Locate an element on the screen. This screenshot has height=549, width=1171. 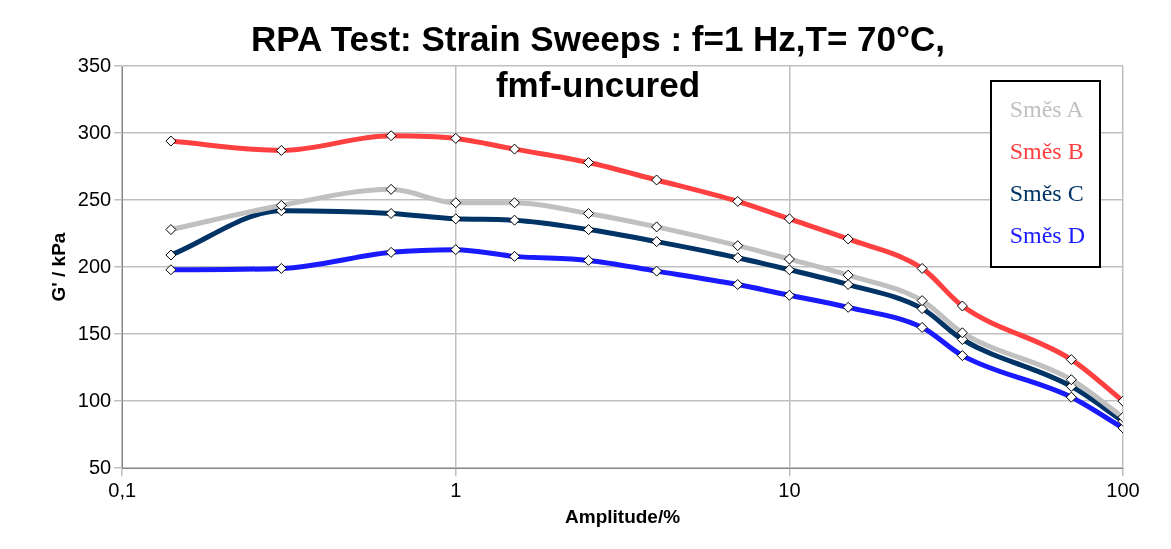
x-tick-label: 100 is located at coordinates (1123, 489).